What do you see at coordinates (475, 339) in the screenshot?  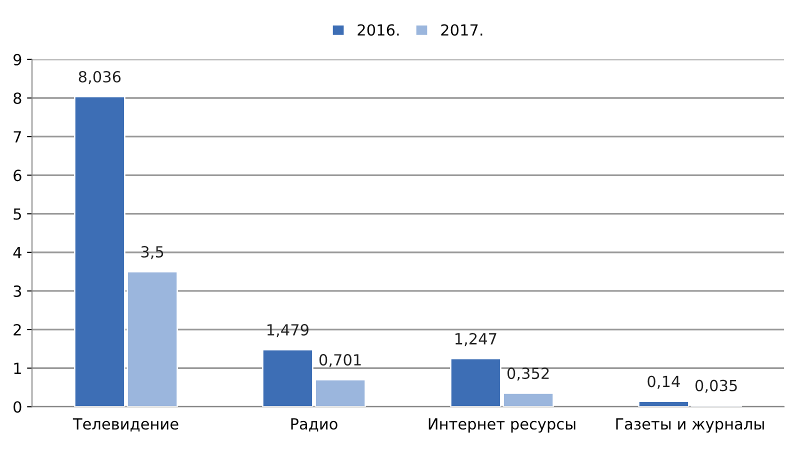 I see `data-label: 1,247` at bounding box center [475, 339].